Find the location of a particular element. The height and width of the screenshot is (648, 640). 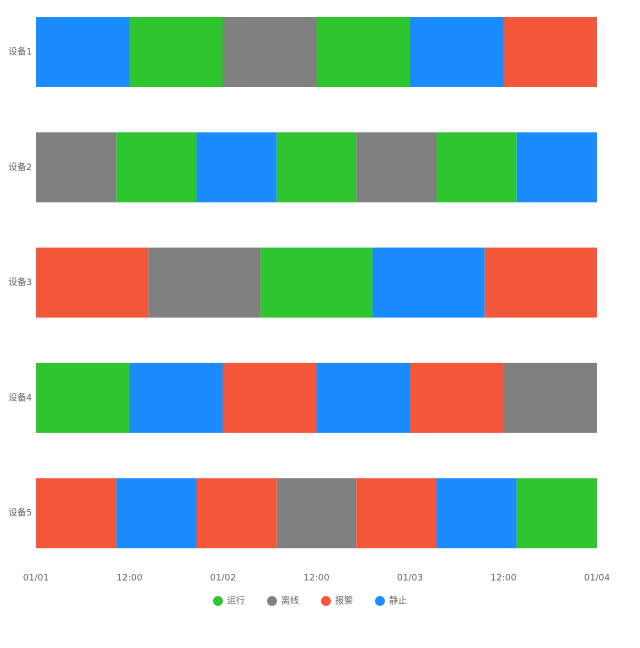

legend-label: 运行 is located at coordinates (236, 601).